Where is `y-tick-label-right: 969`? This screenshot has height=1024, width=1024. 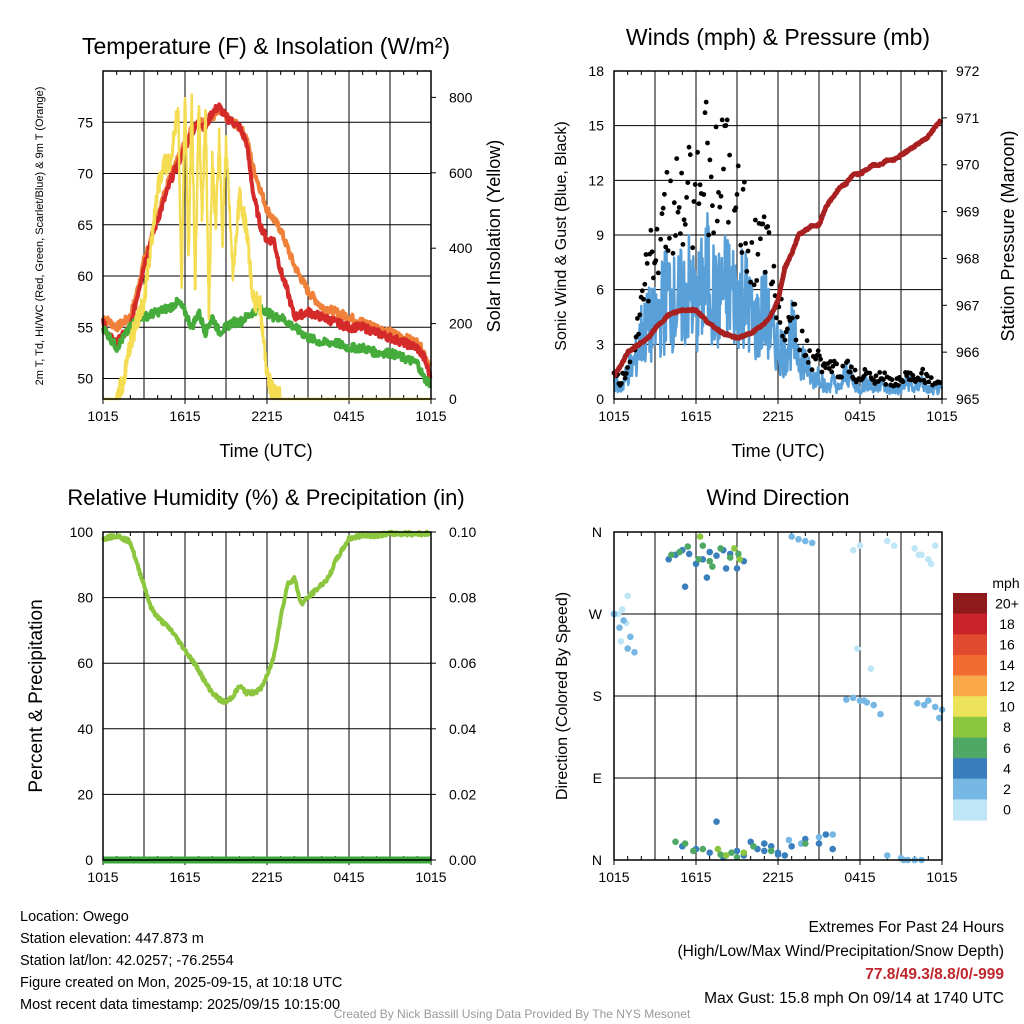 y-tick-label-right: 969 is located at coordinates (968, 212).